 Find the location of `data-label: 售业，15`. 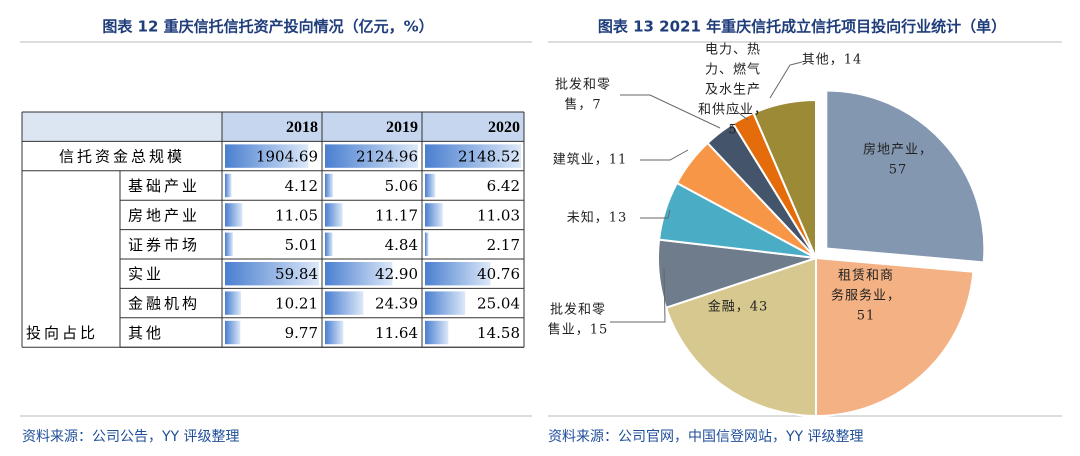

data-label: 售业，15 is located at coordinates (578, 330).